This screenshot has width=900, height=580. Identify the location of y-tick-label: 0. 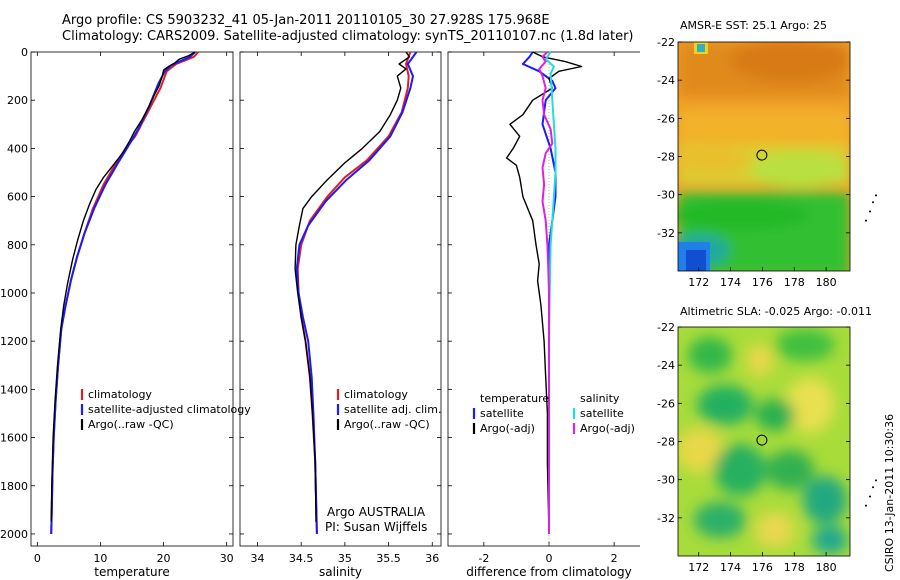
(24, 52).